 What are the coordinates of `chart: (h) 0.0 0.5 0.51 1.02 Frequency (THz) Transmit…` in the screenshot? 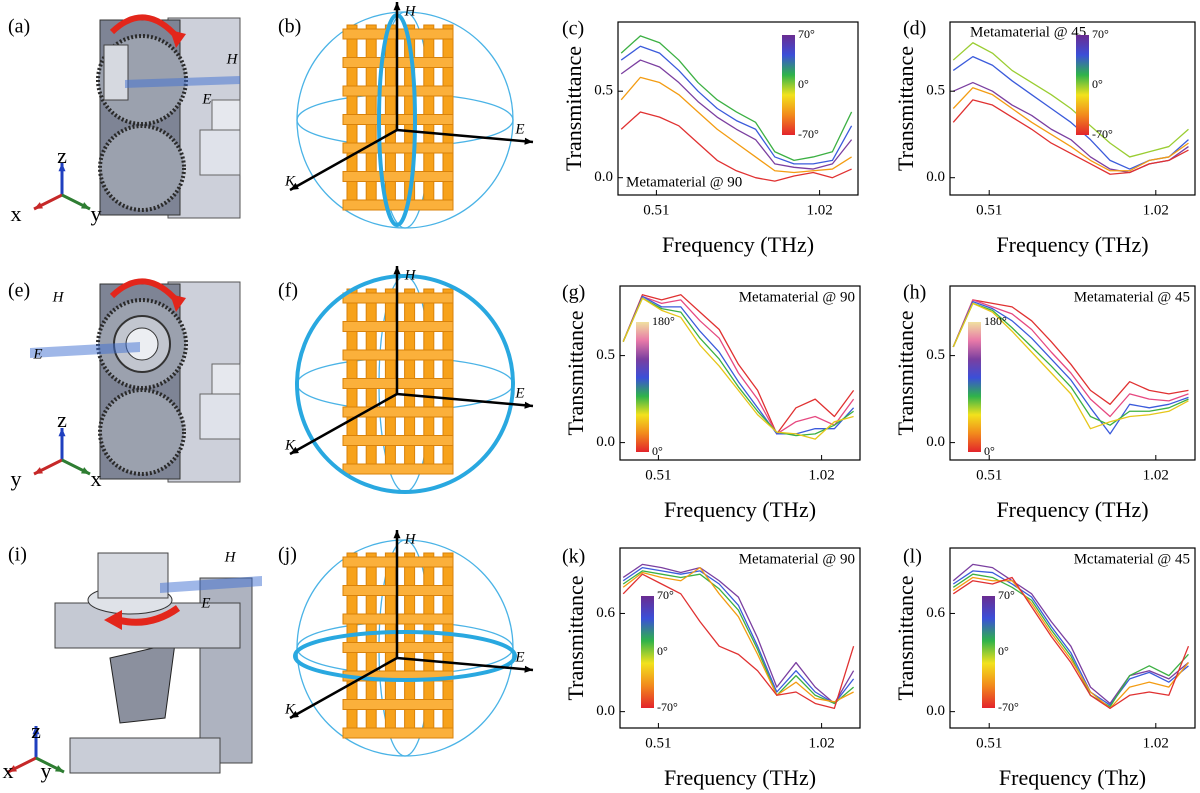 It's located at (1044, 402).